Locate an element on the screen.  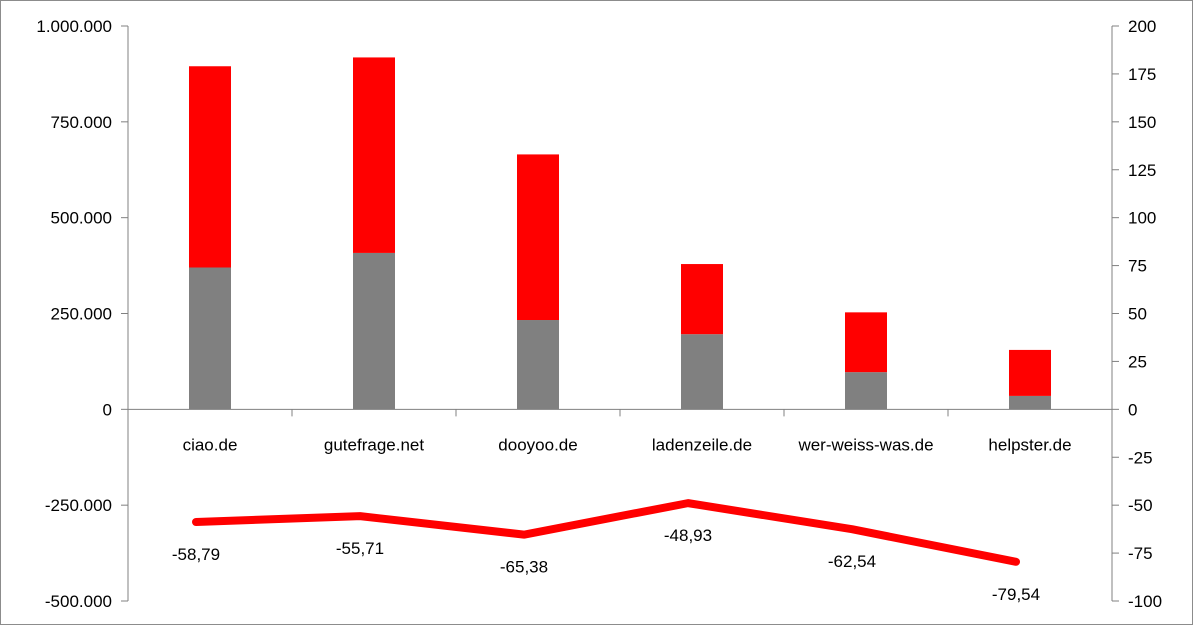
y-left-tick-label: -250.000 is located at coordinates (78, 505).